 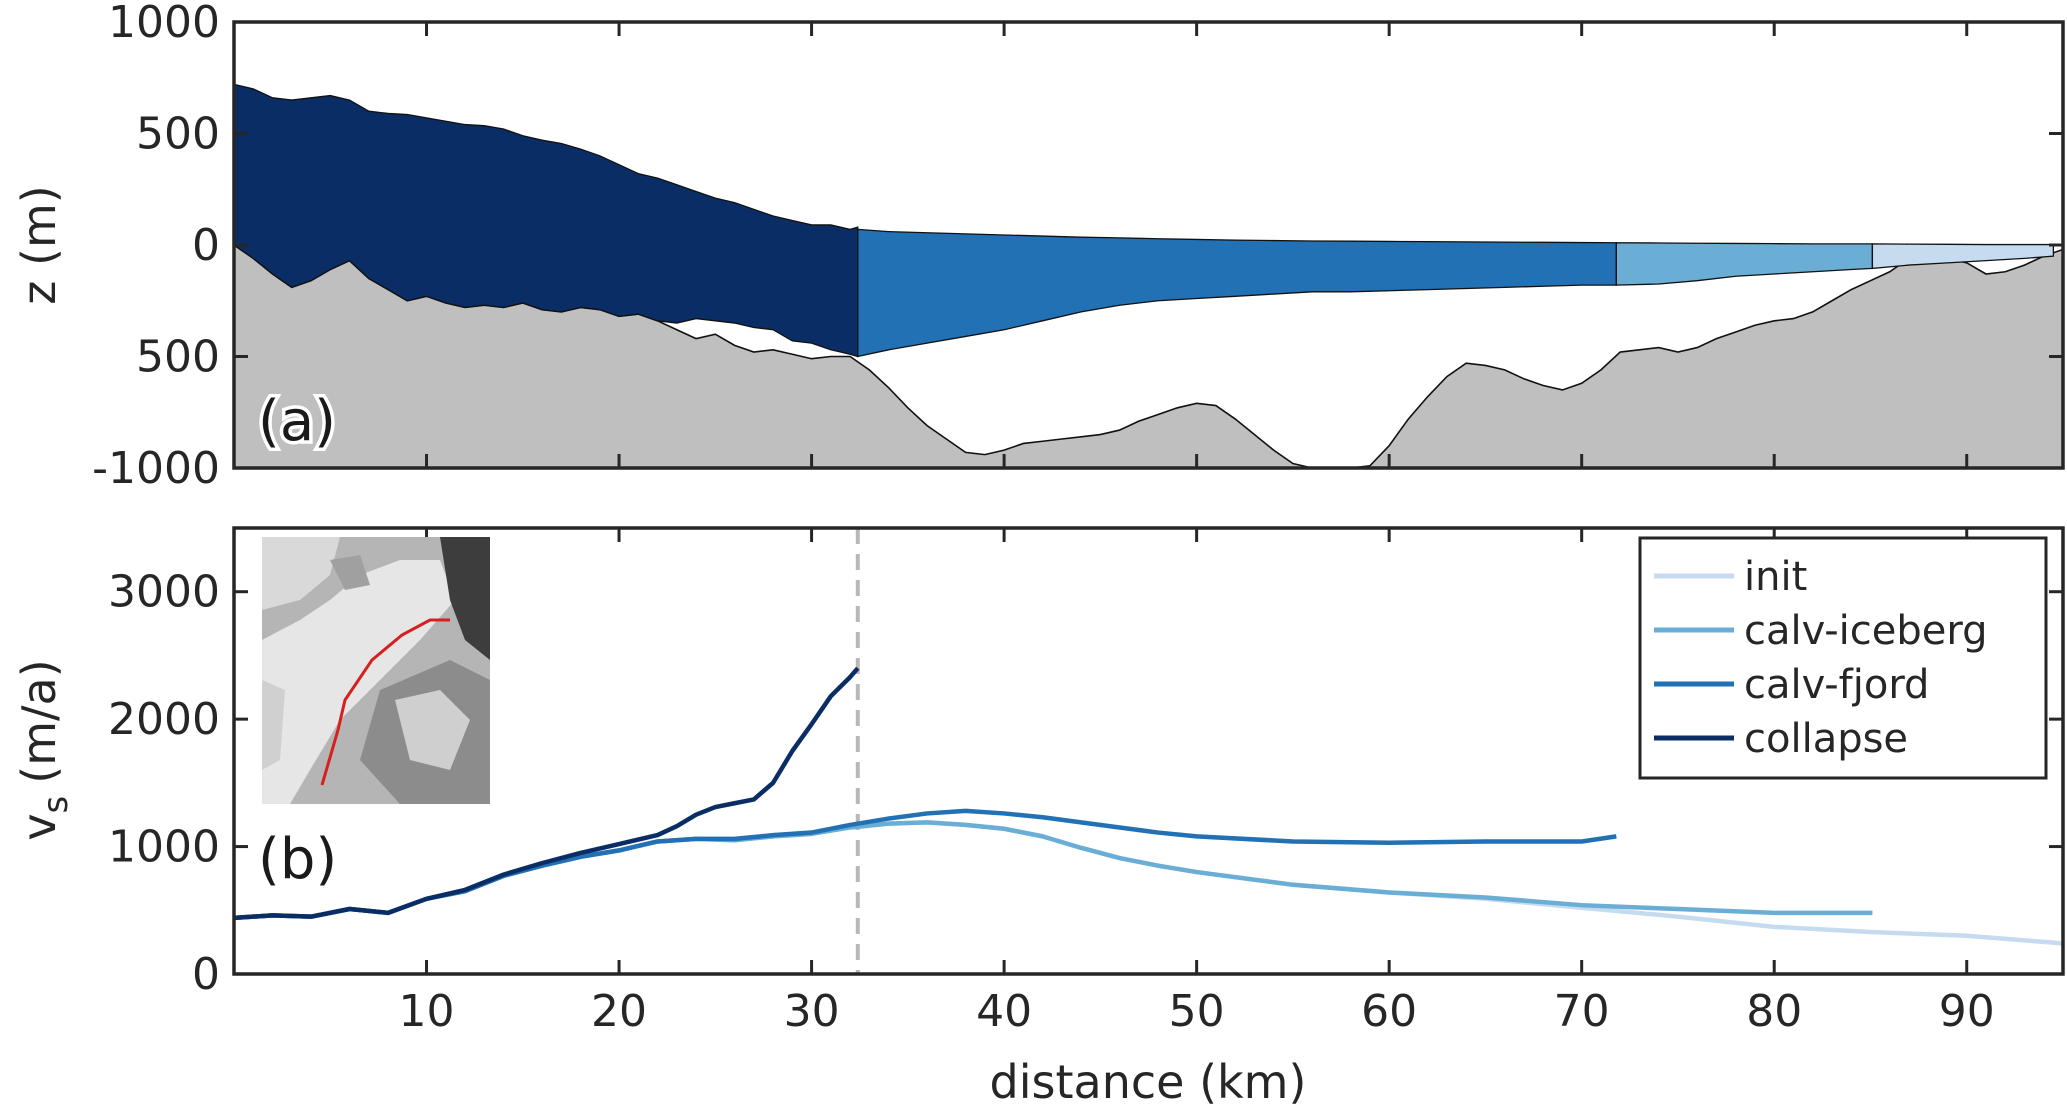 I want to click on panel-b-ytick-label: 1000, so click(x=164, y=847).